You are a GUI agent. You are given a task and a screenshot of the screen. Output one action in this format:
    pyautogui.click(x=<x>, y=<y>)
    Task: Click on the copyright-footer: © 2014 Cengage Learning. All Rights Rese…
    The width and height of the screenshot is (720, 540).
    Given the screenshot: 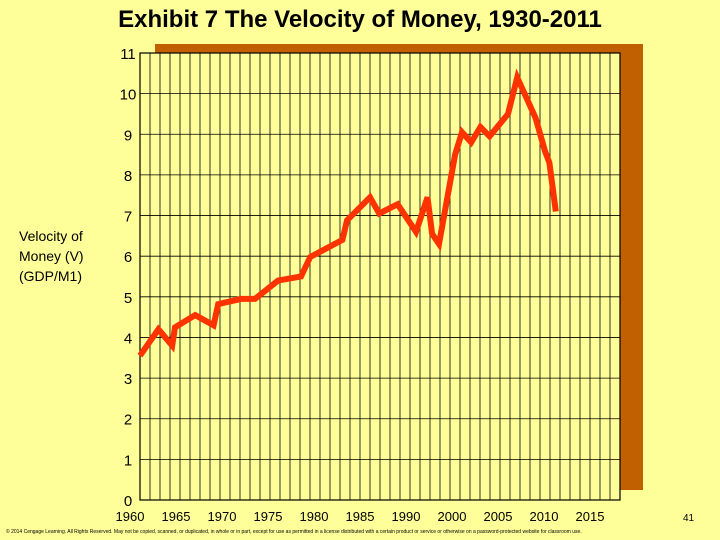 What is the action you would take?
    pyautogui.click(x=294, y=532)
    